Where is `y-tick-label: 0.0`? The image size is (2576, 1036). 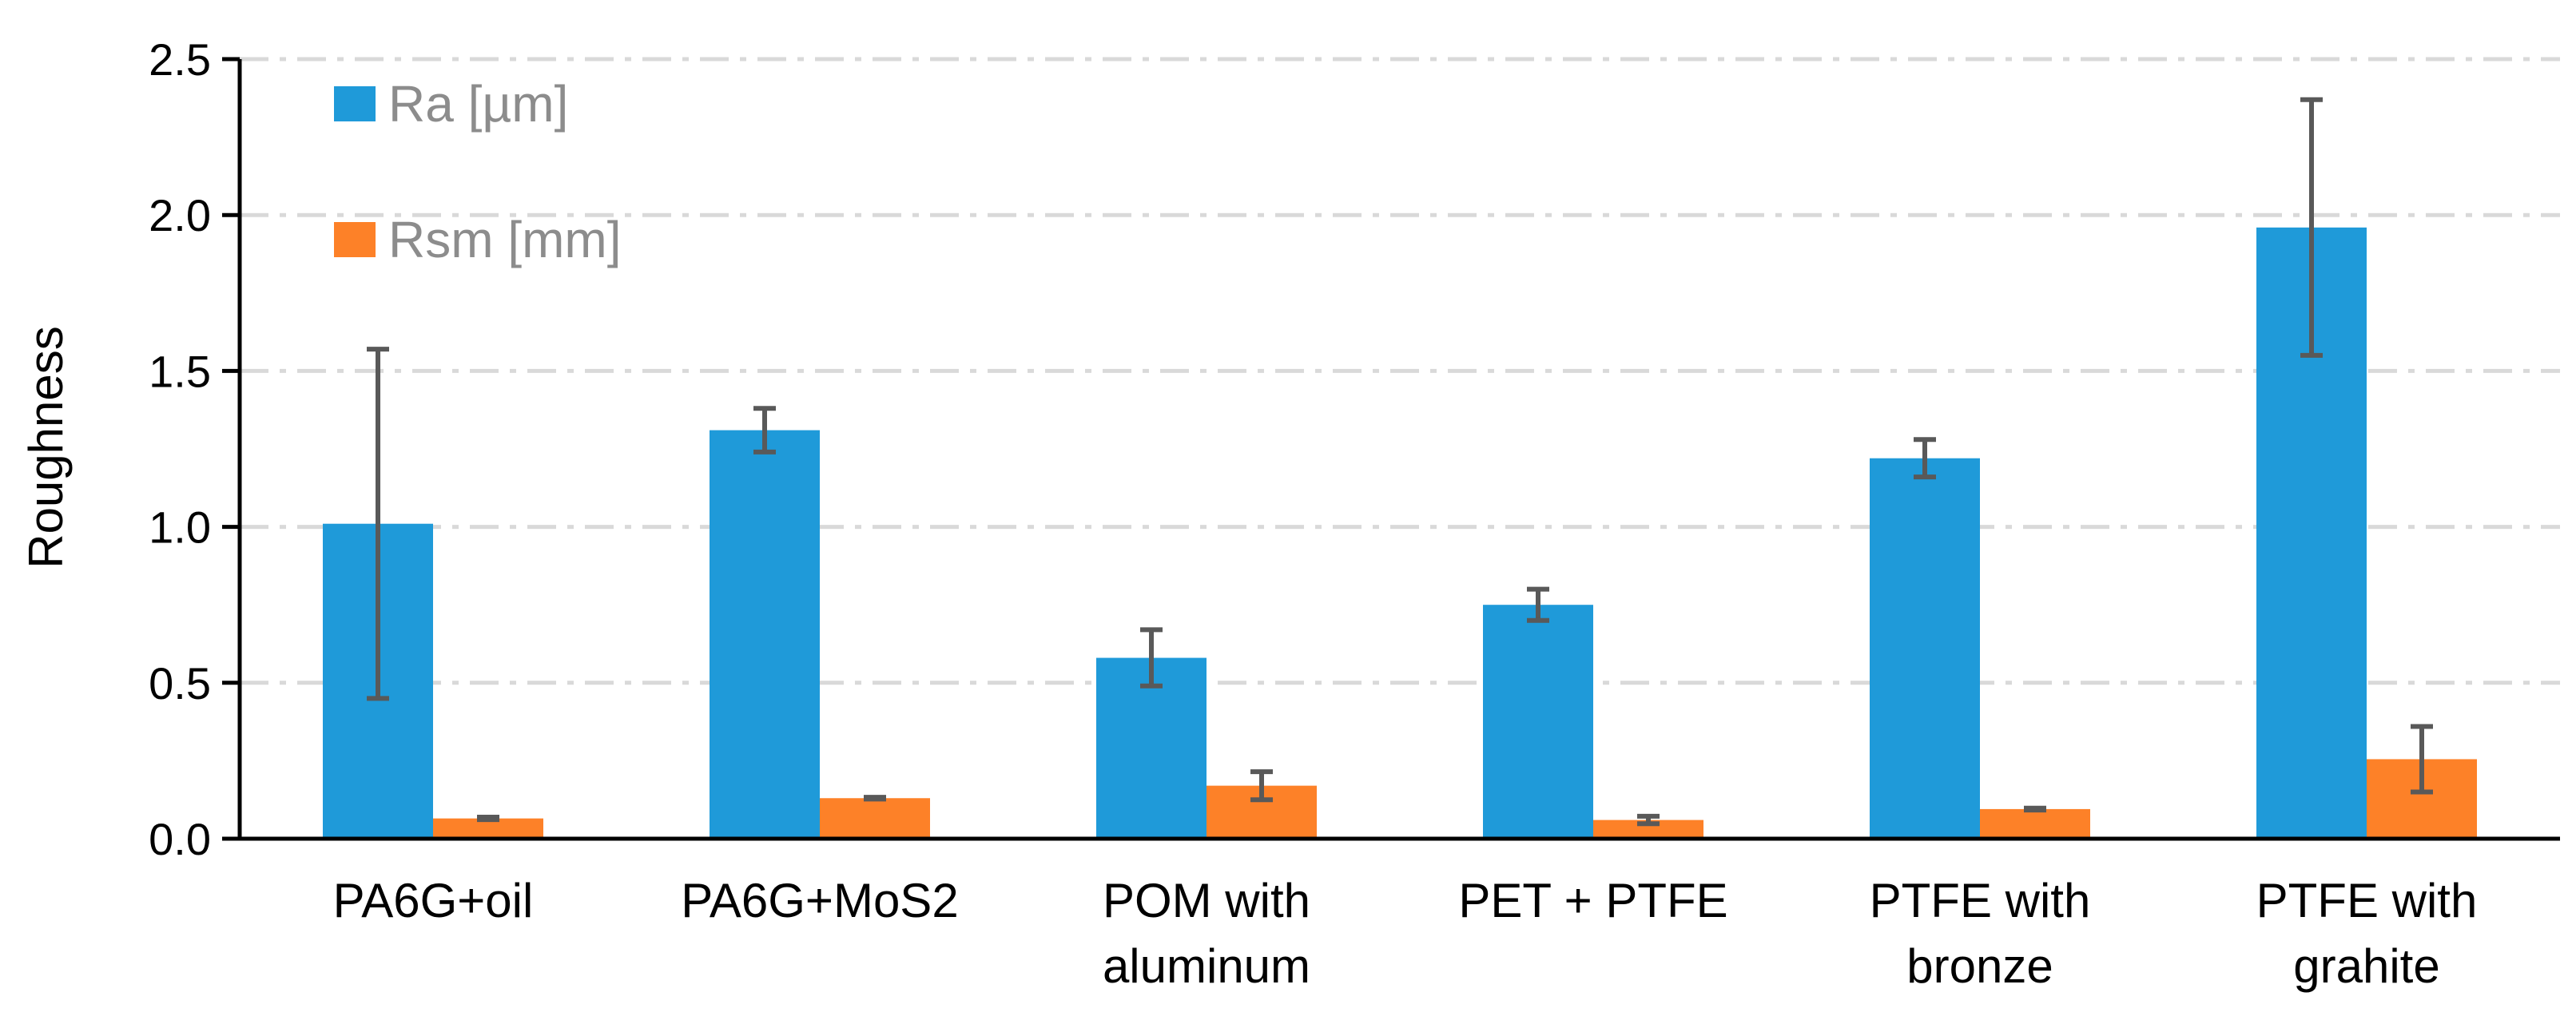 y-tick-label: 0.0 is located at coordinates (180, 839).